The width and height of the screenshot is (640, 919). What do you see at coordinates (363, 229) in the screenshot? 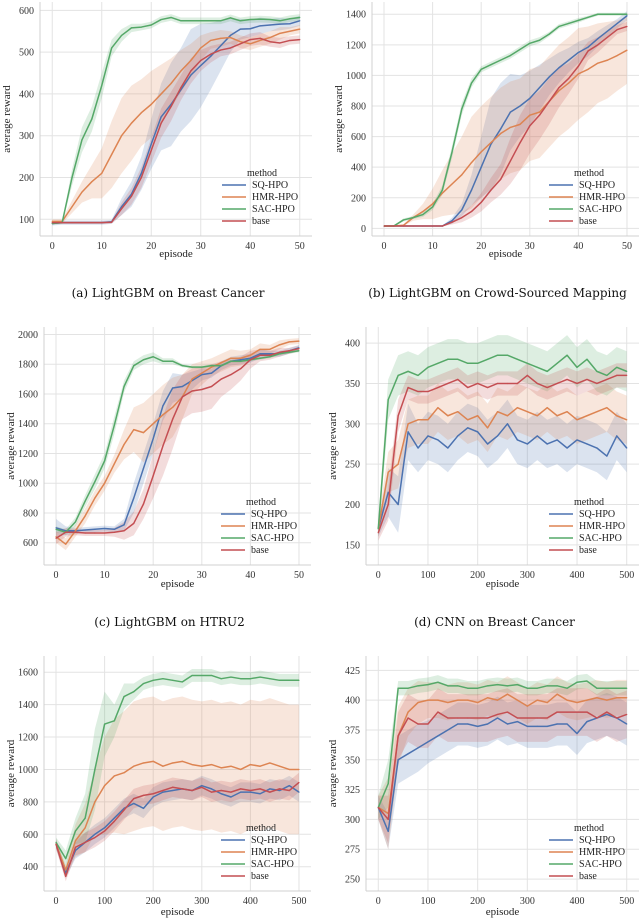
I see `y-tick-label: 0` at bounding box center [363, 229].